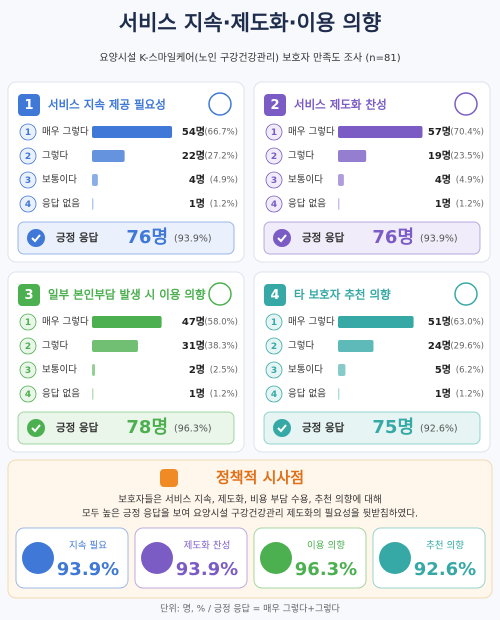  I want to click on row-pct: (66.7%), so click(221, 133).